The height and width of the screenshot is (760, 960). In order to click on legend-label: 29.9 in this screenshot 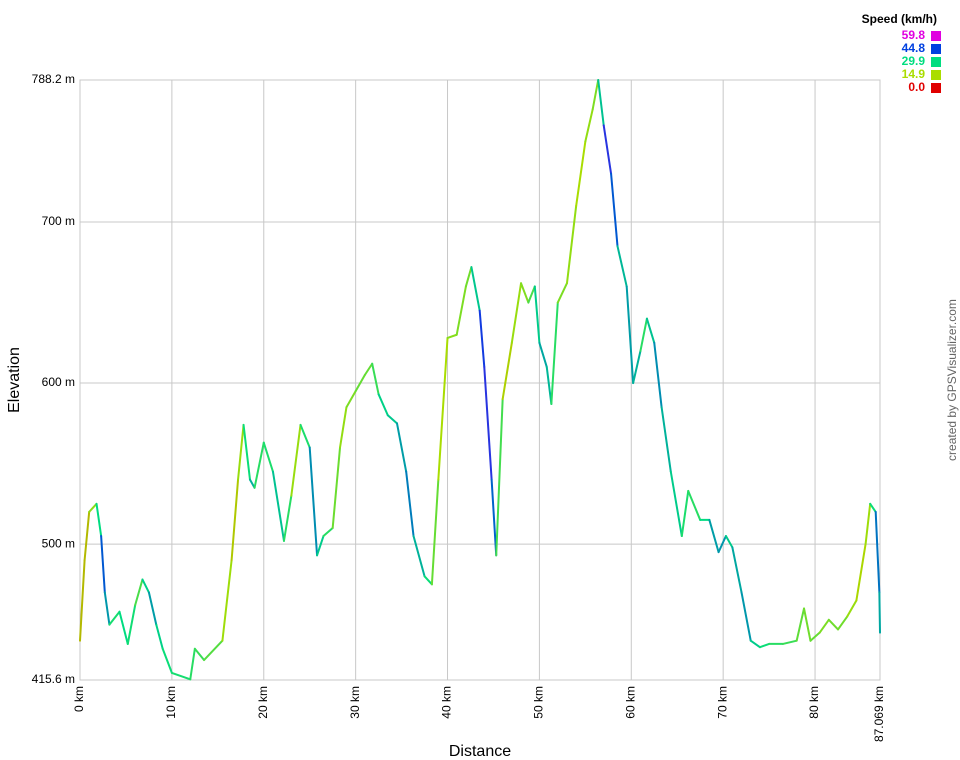, I will do `click(914, 61)`.